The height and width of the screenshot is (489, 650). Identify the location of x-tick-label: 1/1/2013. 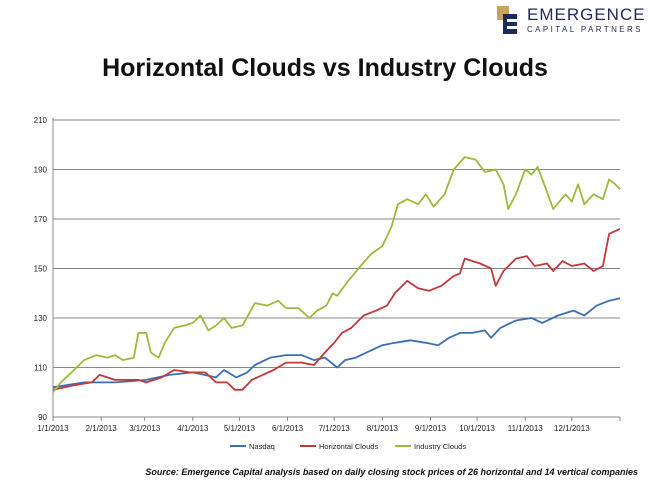
(53, 428).